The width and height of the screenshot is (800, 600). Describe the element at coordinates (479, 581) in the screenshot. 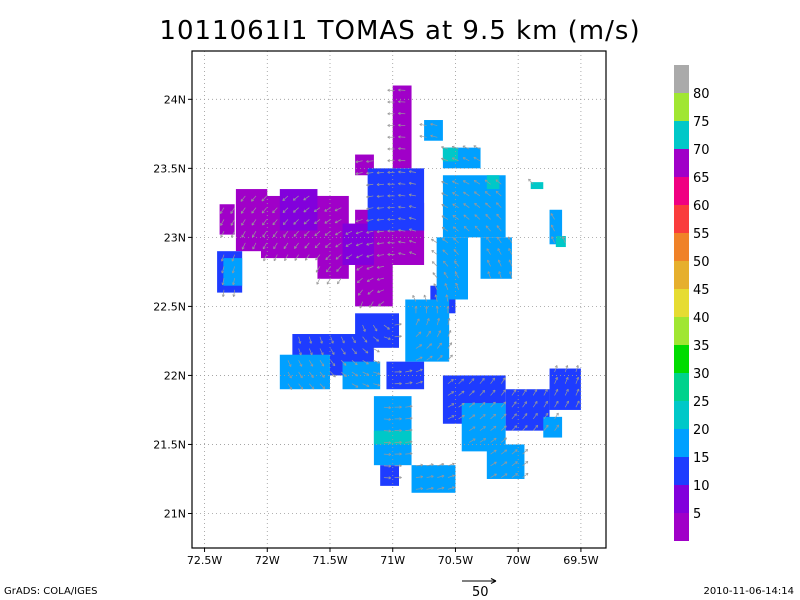

I see `reference-vector` at that location.